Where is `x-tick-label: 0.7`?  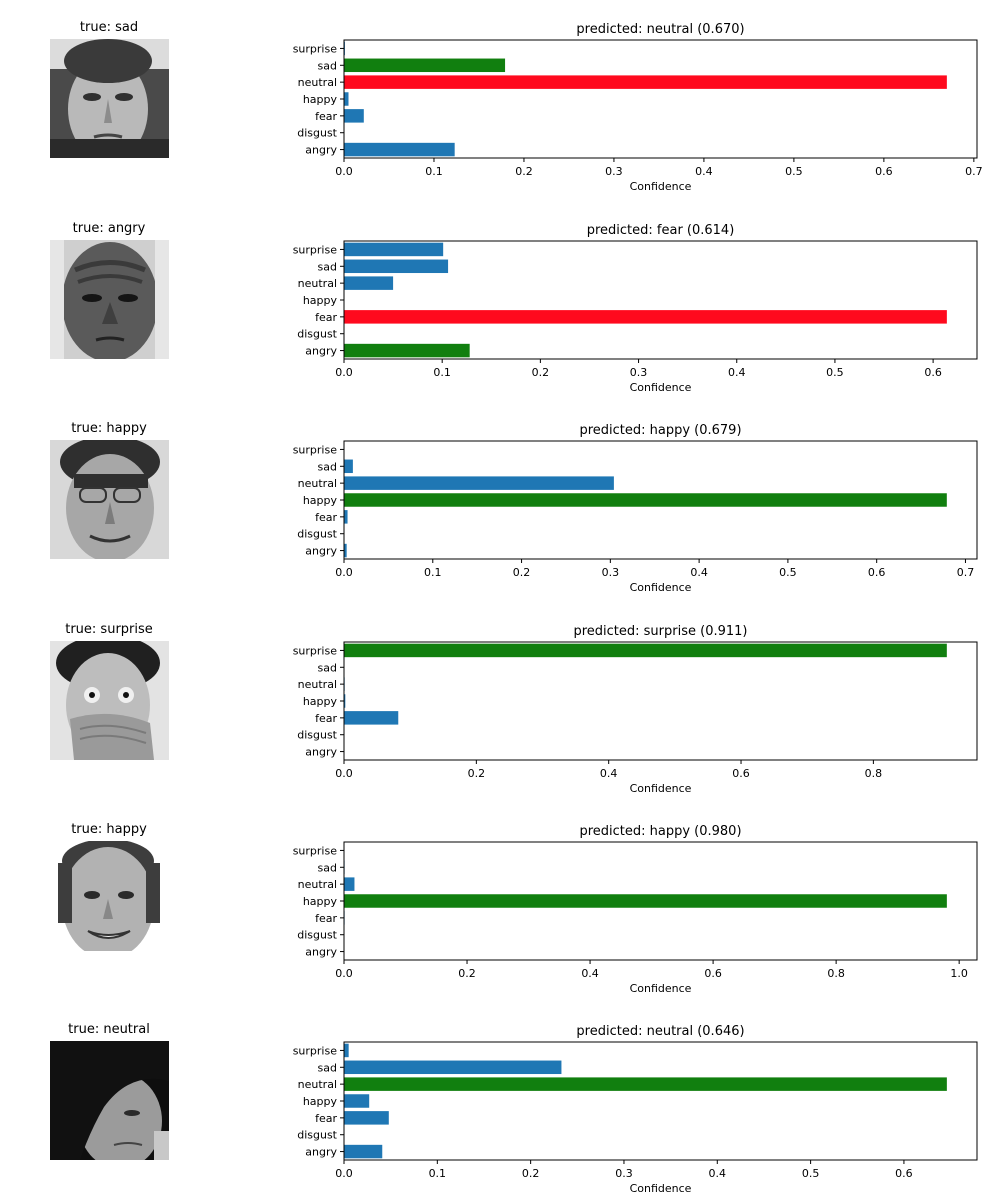
x-tick-label: 0.7 is located at coordinates (974, 171).